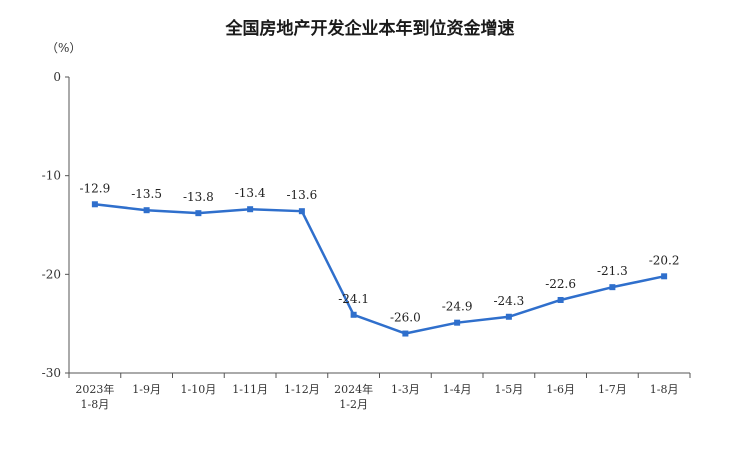 This screenshot has height=463, width=740. I want to click on data-label: -22.6, so click(560, 284).